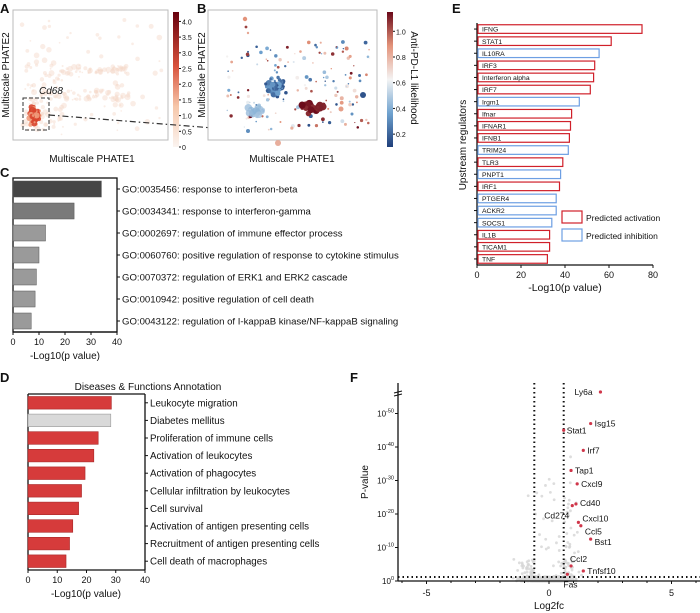  I want to click on panel-b-y-label: Multiscale PHATE2, so click(202, 75).